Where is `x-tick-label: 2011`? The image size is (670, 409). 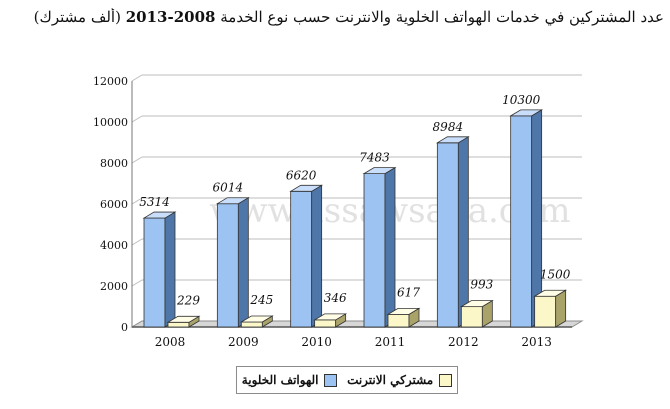 x-tick-label: 2011 is located at coordinates (390, 342).